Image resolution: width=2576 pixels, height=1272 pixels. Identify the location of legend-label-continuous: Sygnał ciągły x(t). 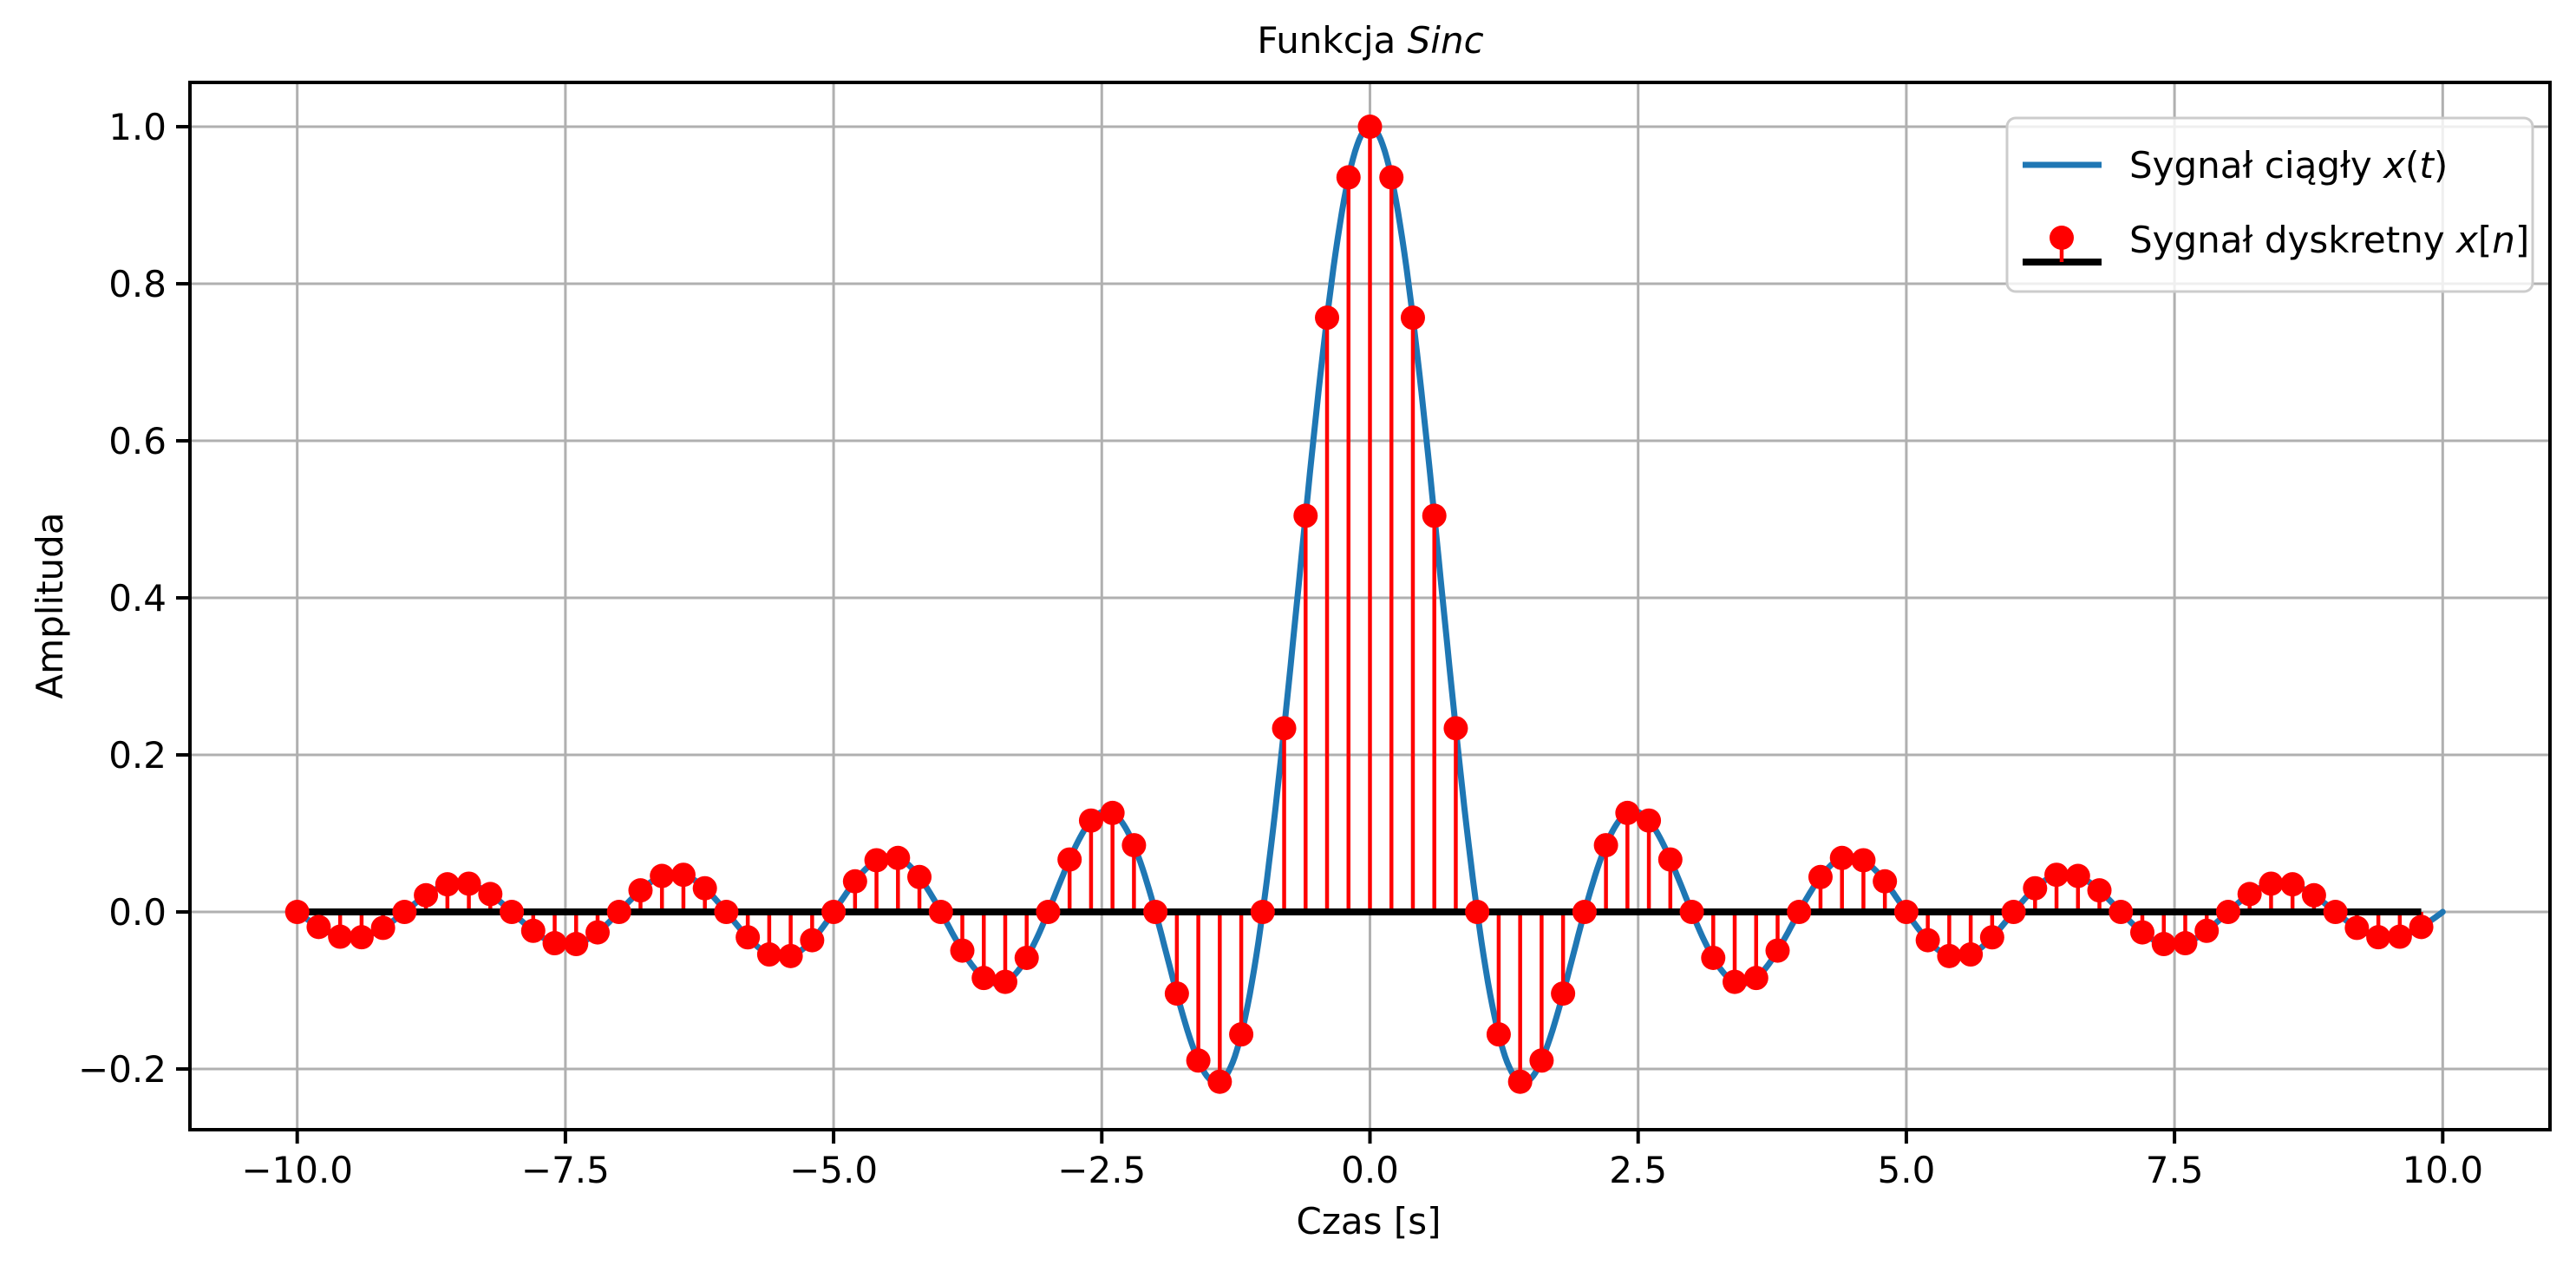
(2288, 165).